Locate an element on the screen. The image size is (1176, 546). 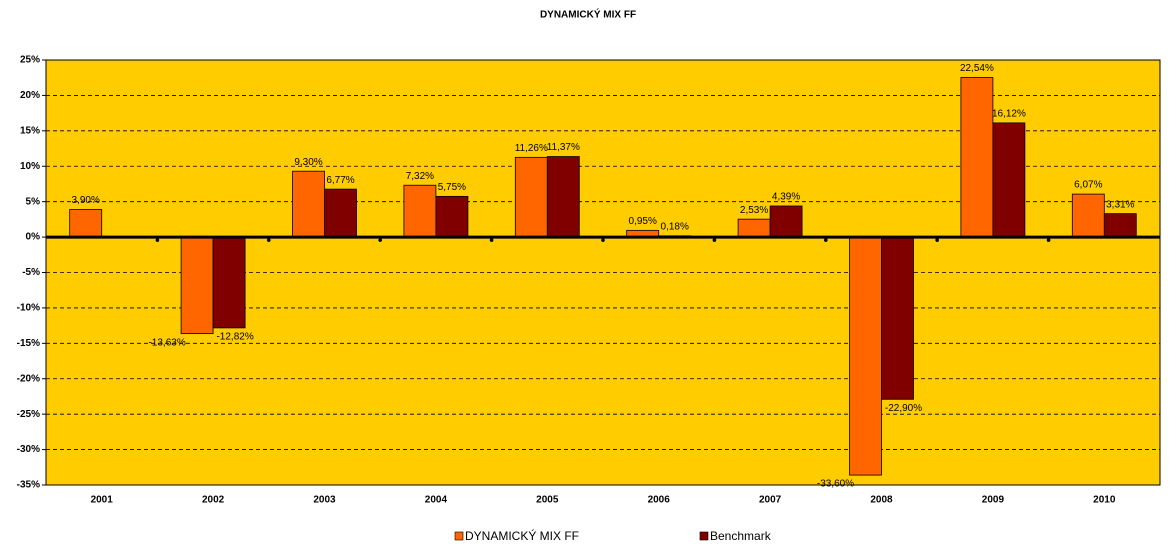
value-label: 22,54% is located at coordinates (977, 68).